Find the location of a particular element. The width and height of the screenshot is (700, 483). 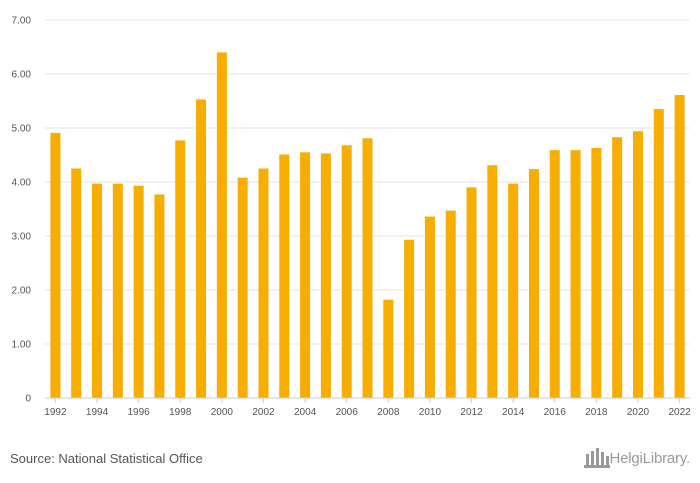

bar-2016 is located at coordinates (554, 274).